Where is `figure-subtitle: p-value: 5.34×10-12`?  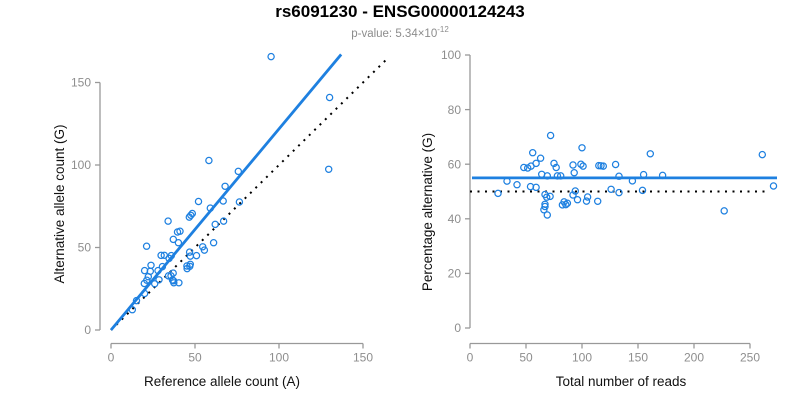 figure-subtitle: p-value: 5.34×10-12 is located at coordinates (400, 32).